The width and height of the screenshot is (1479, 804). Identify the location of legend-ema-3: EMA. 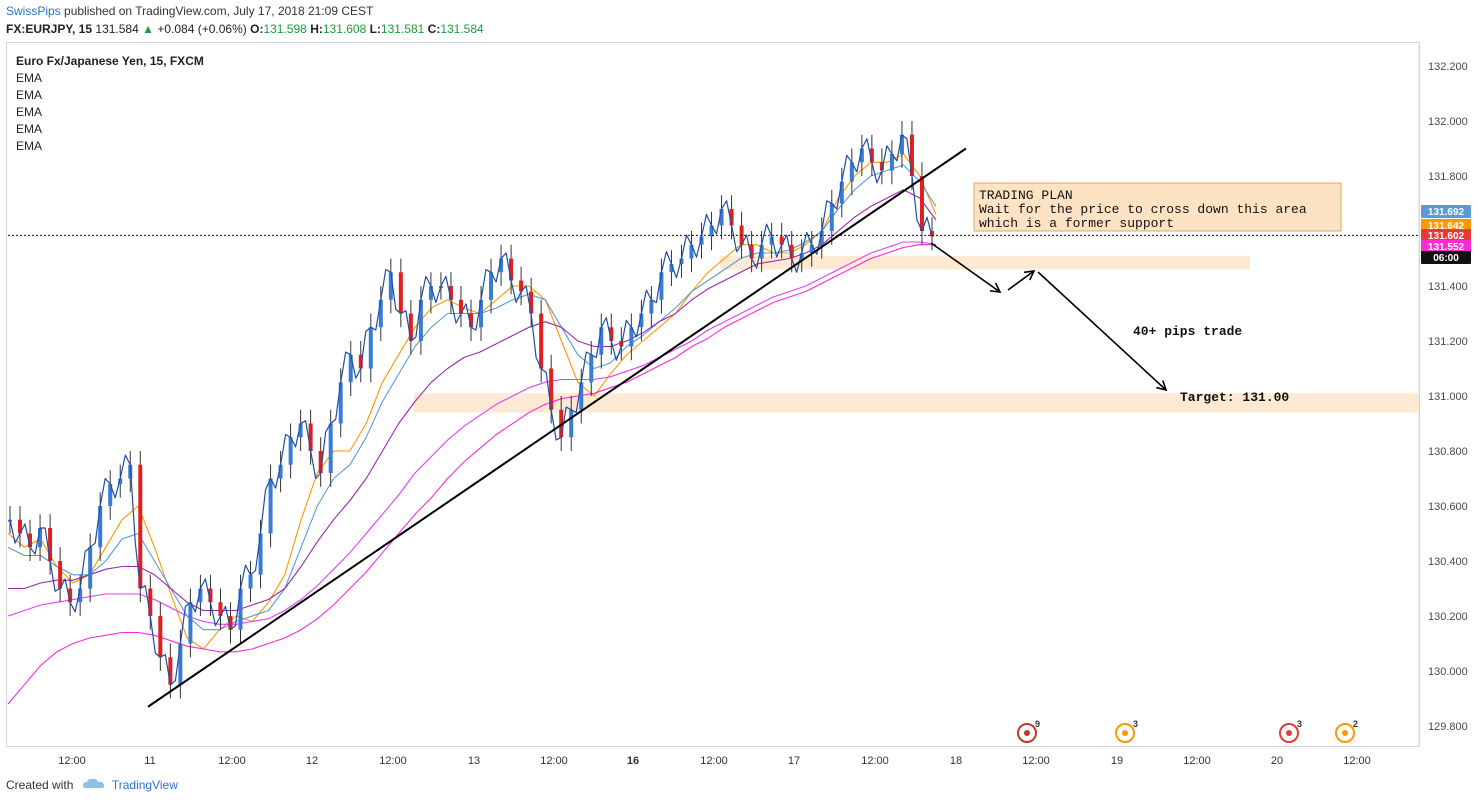
(29, 112).